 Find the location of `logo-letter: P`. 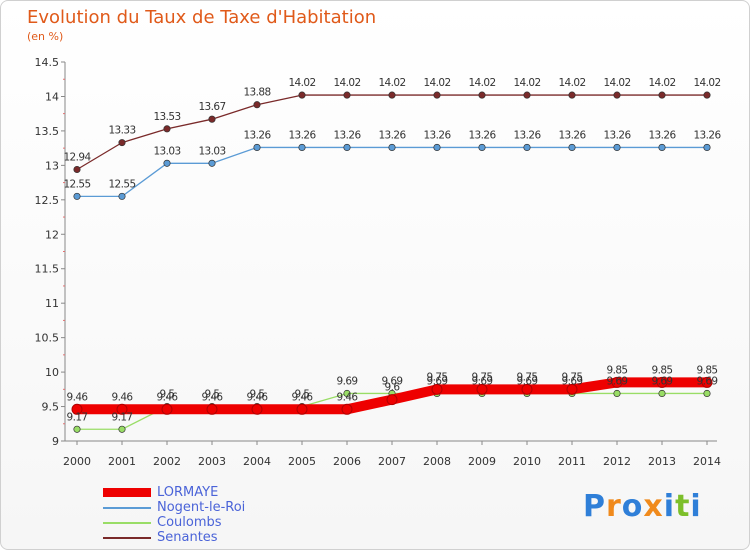

logo-letter: P is located at coordinates (594, 506).